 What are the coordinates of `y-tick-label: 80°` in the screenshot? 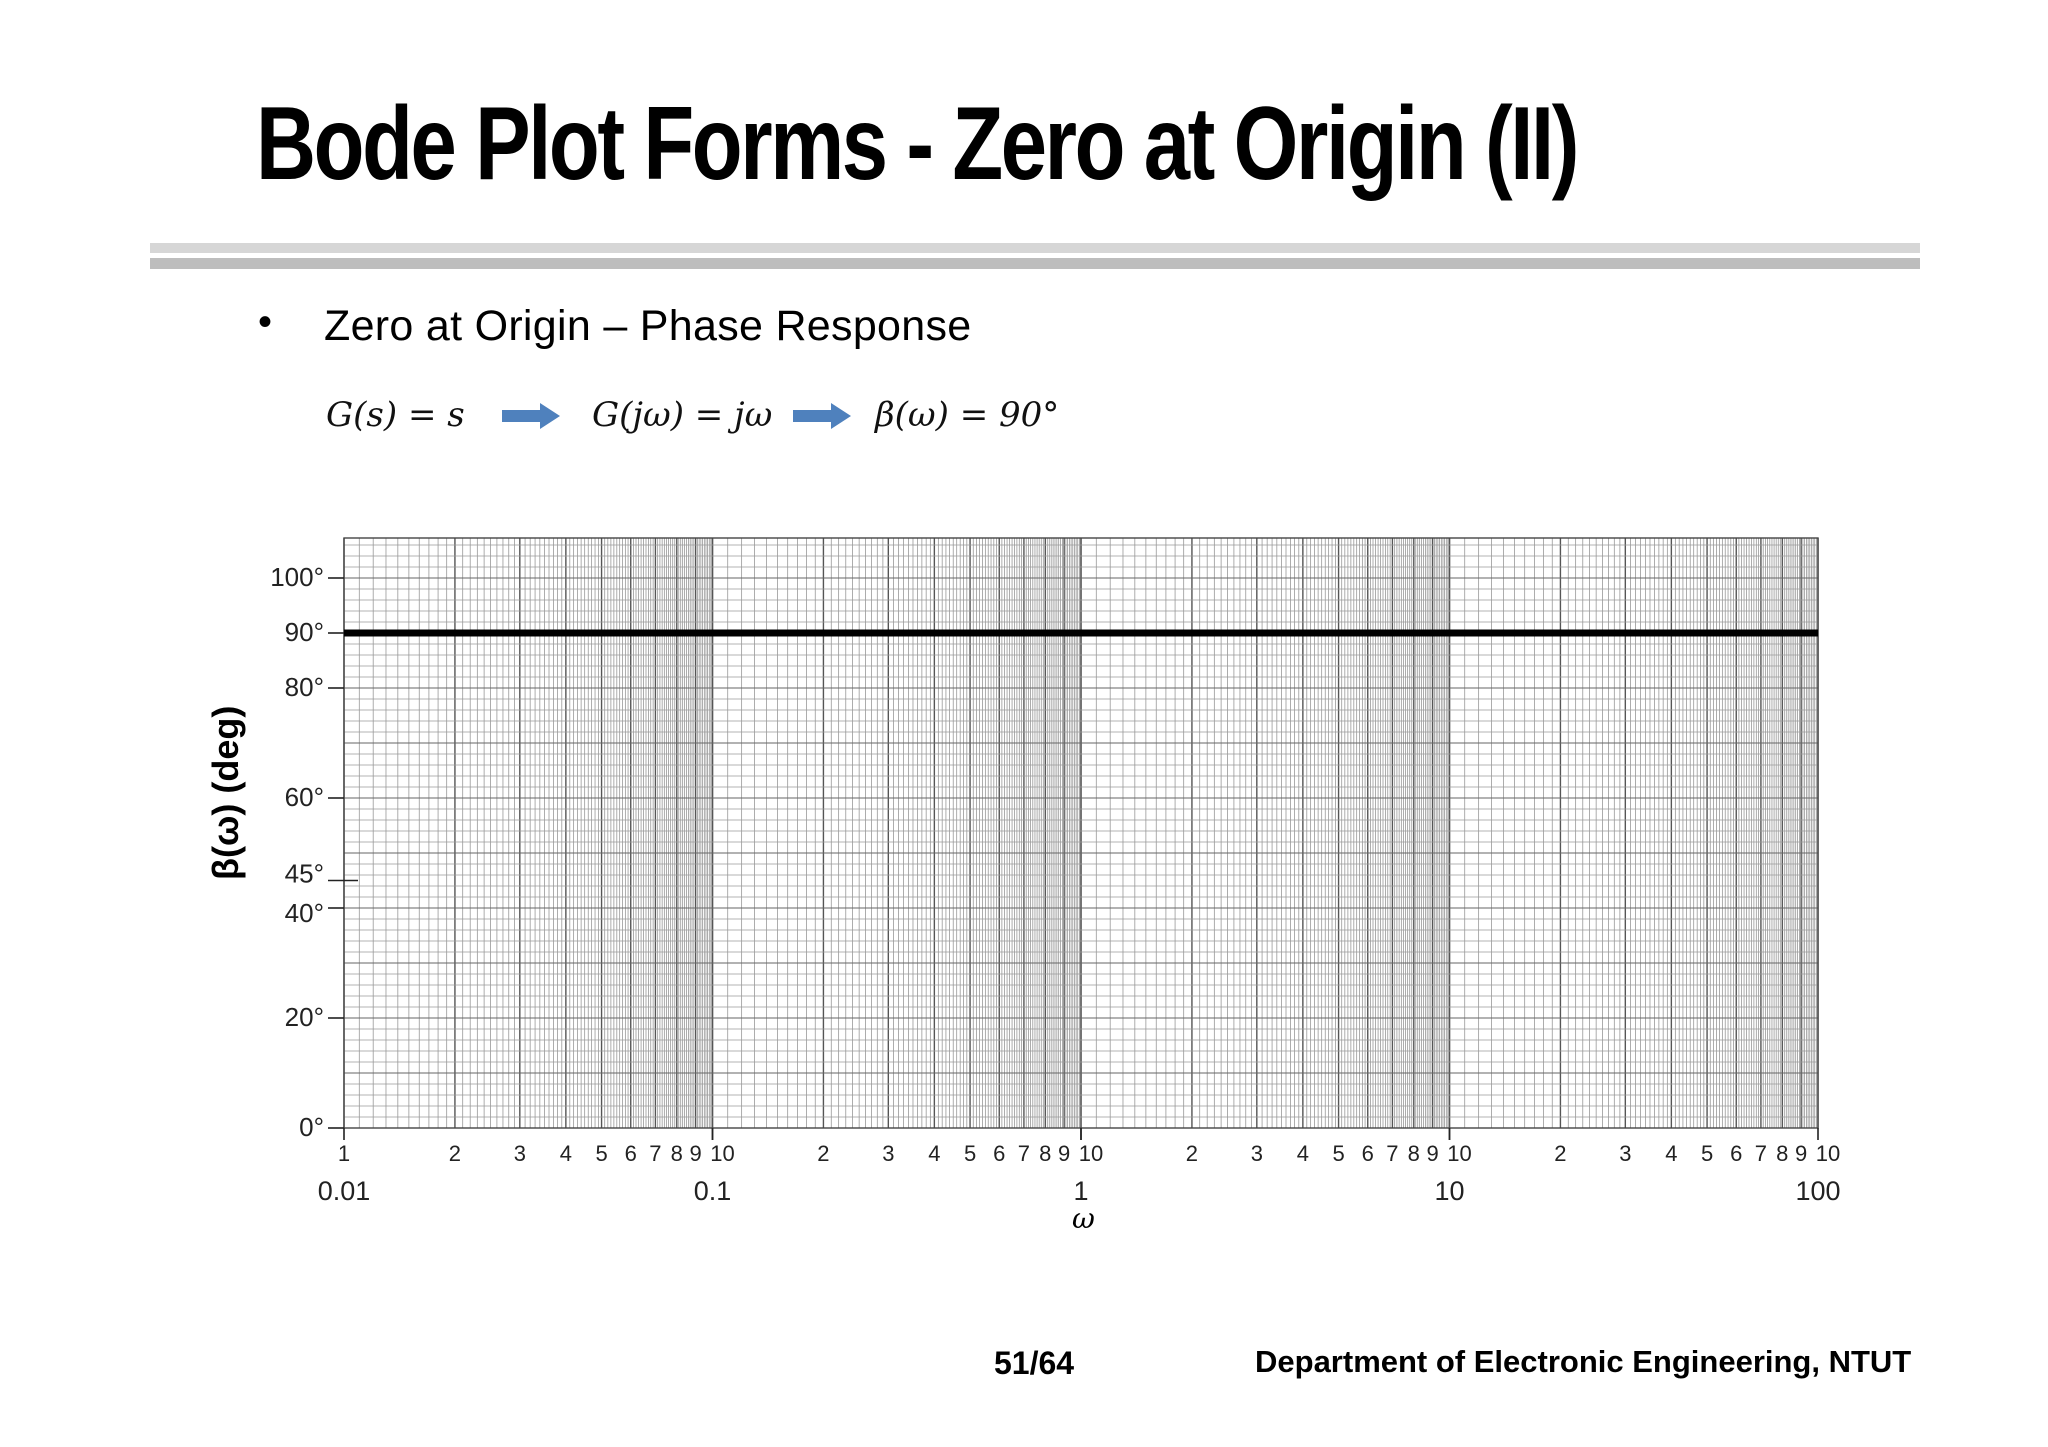 It's located at (304, 687).